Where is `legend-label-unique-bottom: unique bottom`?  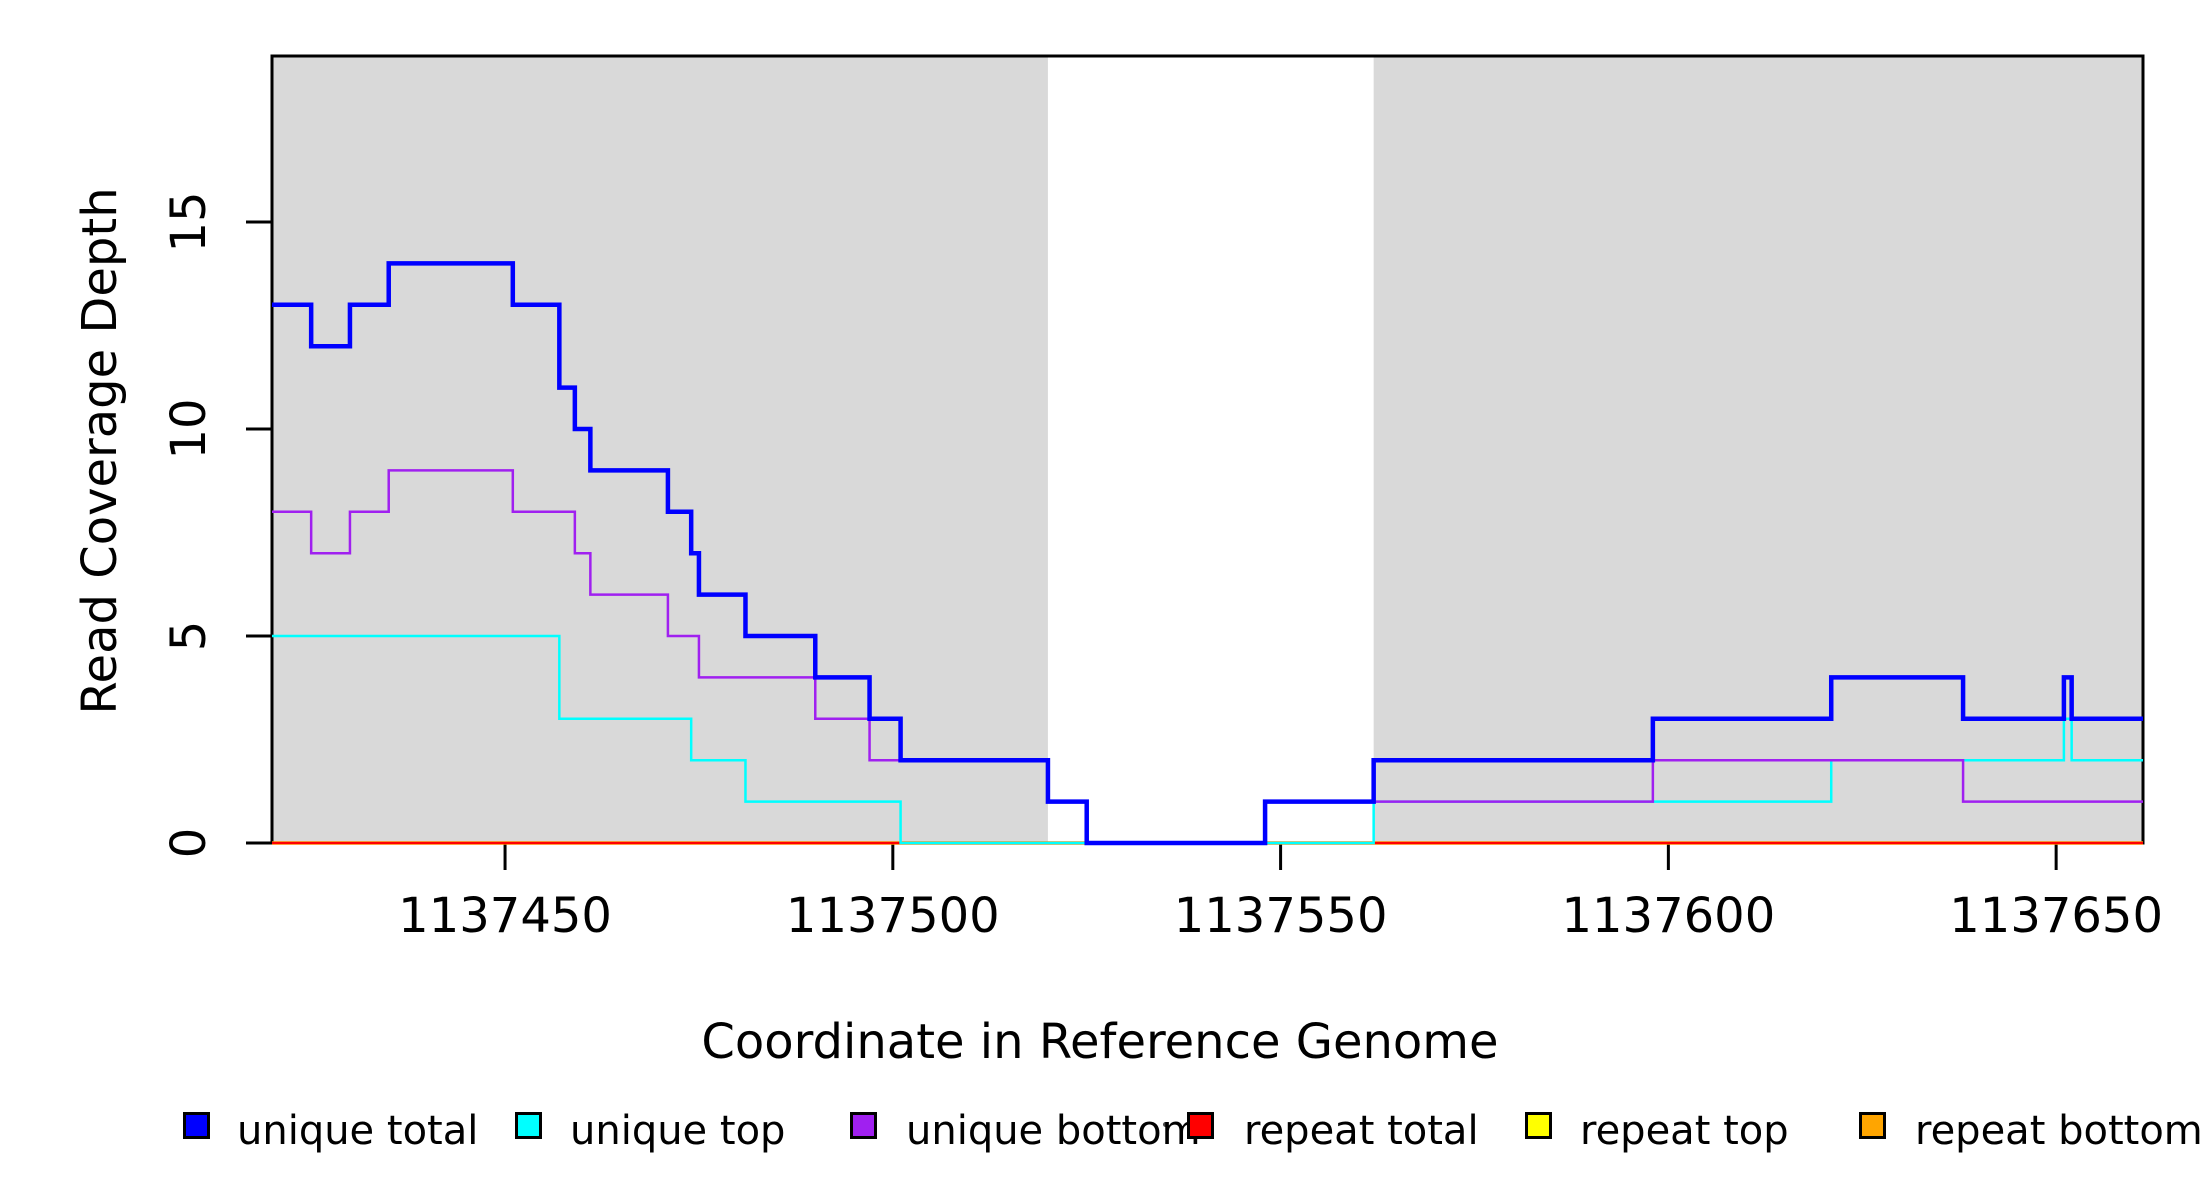 legend-label-unique-bottom: unique bottom is located at coordinates (1053, 1131).